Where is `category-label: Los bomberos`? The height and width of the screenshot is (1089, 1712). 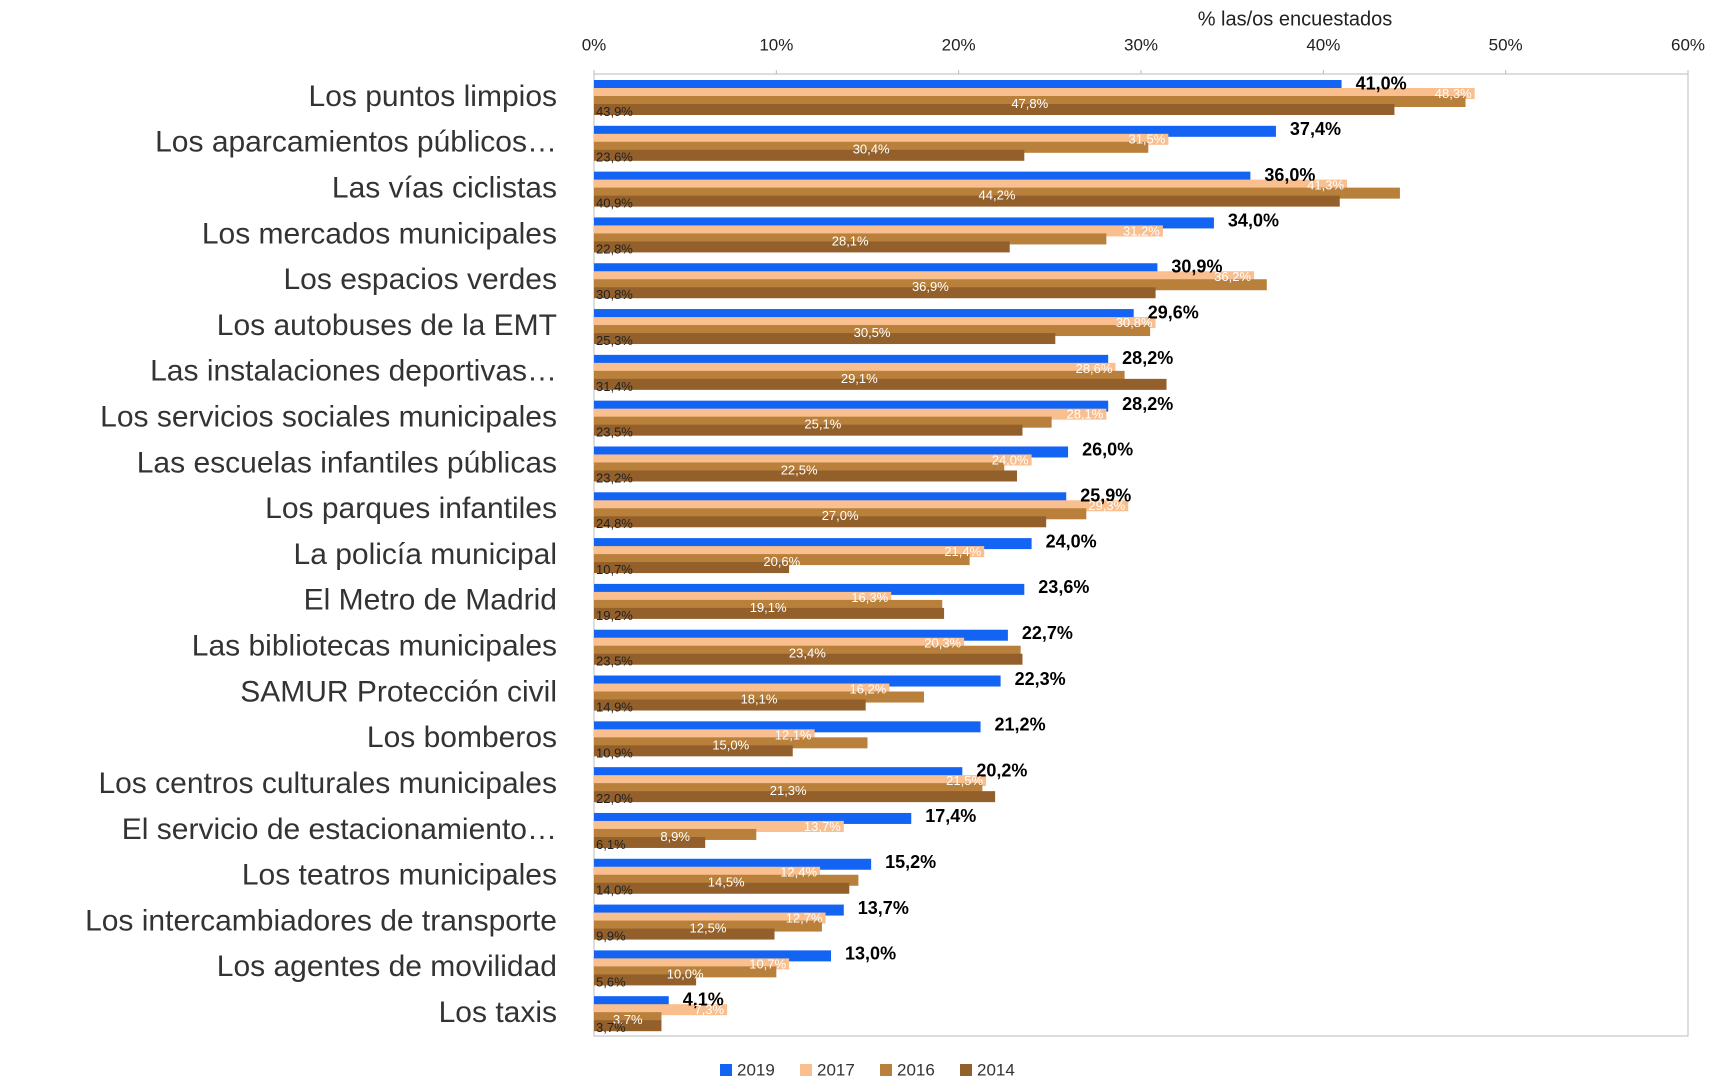
category-label: Los bomberos is located at coordinates (462, 737).